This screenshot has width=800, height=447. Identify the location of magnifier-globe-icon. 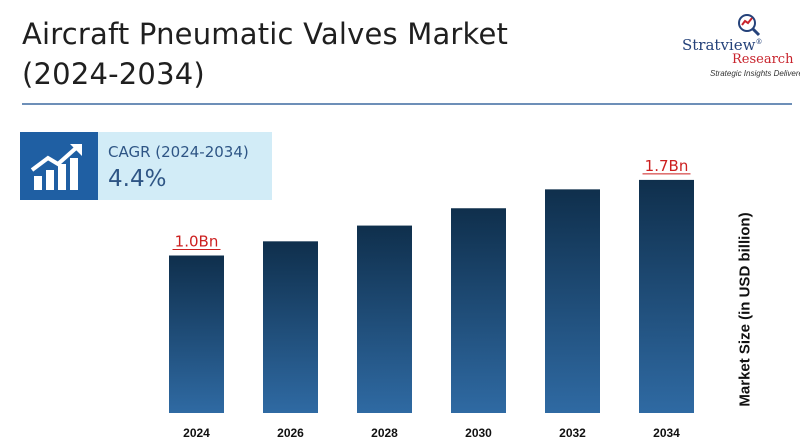
(749, 25).